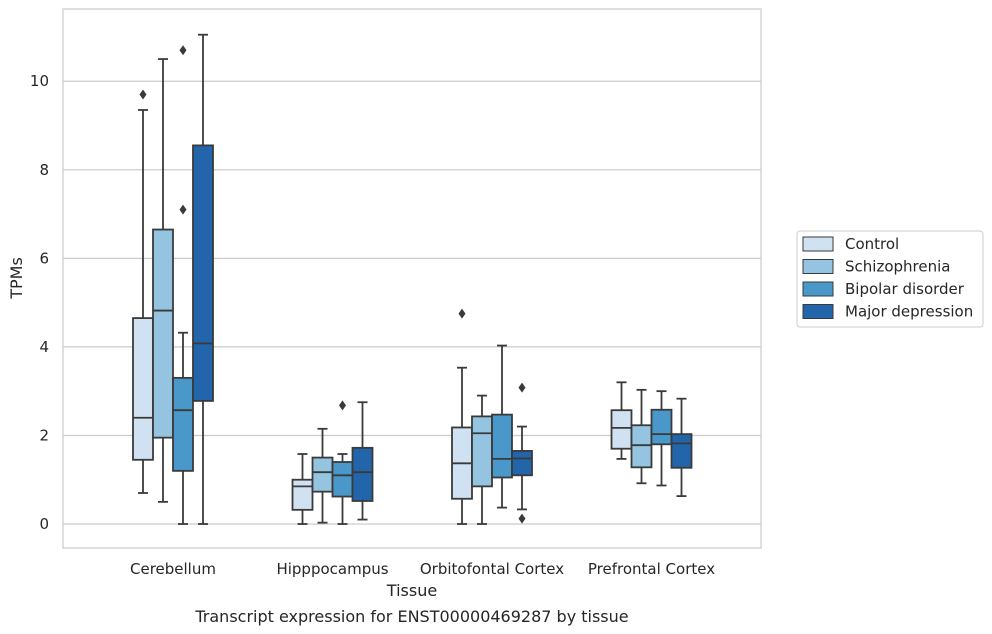  I want to click on legend-label: Schizophrenia, so click(897, 267).